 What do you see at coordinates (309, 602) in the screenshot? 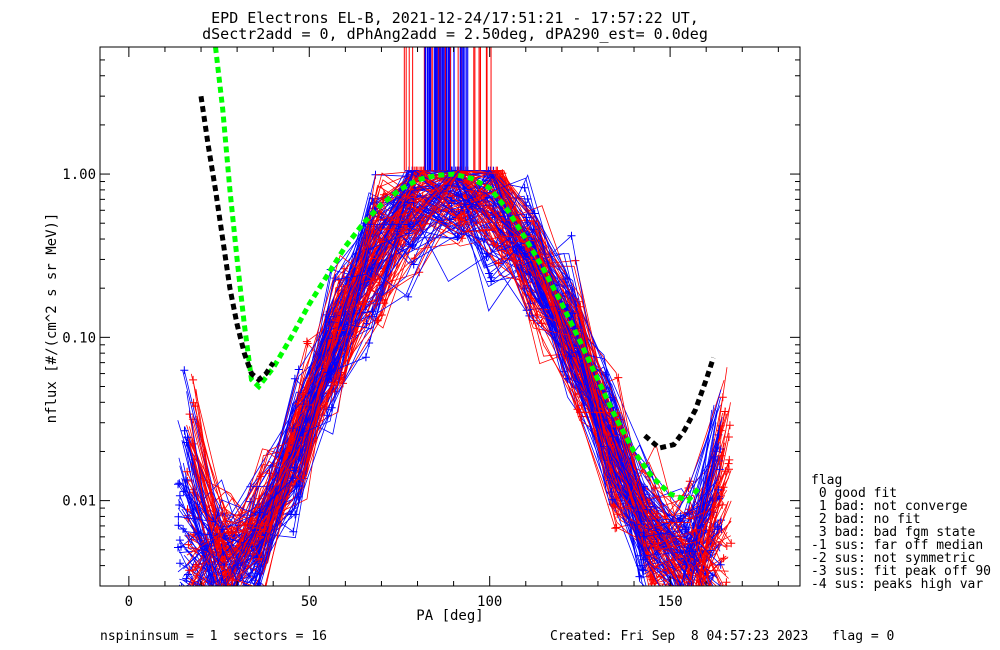
I see `x-tick-label: 50` at bounding box center [309, 602].